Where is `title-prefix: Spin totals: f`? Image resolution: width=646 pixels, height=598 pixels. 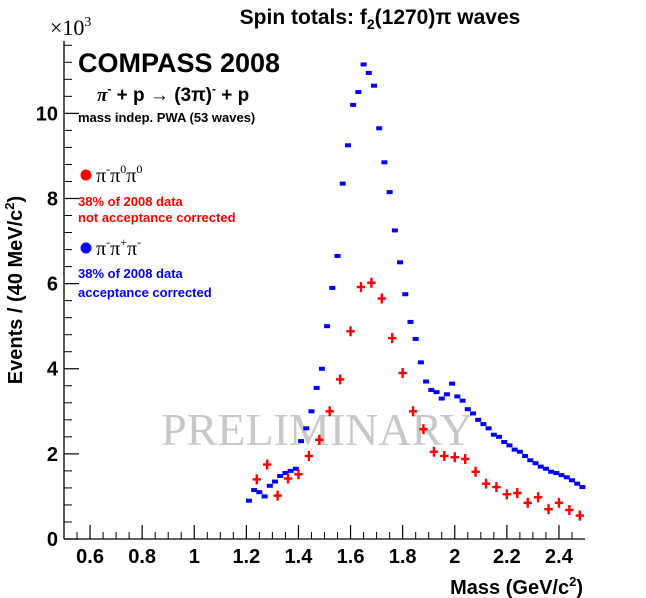 title-prefix: Spin totals: f is located at coordinates (304, 17).